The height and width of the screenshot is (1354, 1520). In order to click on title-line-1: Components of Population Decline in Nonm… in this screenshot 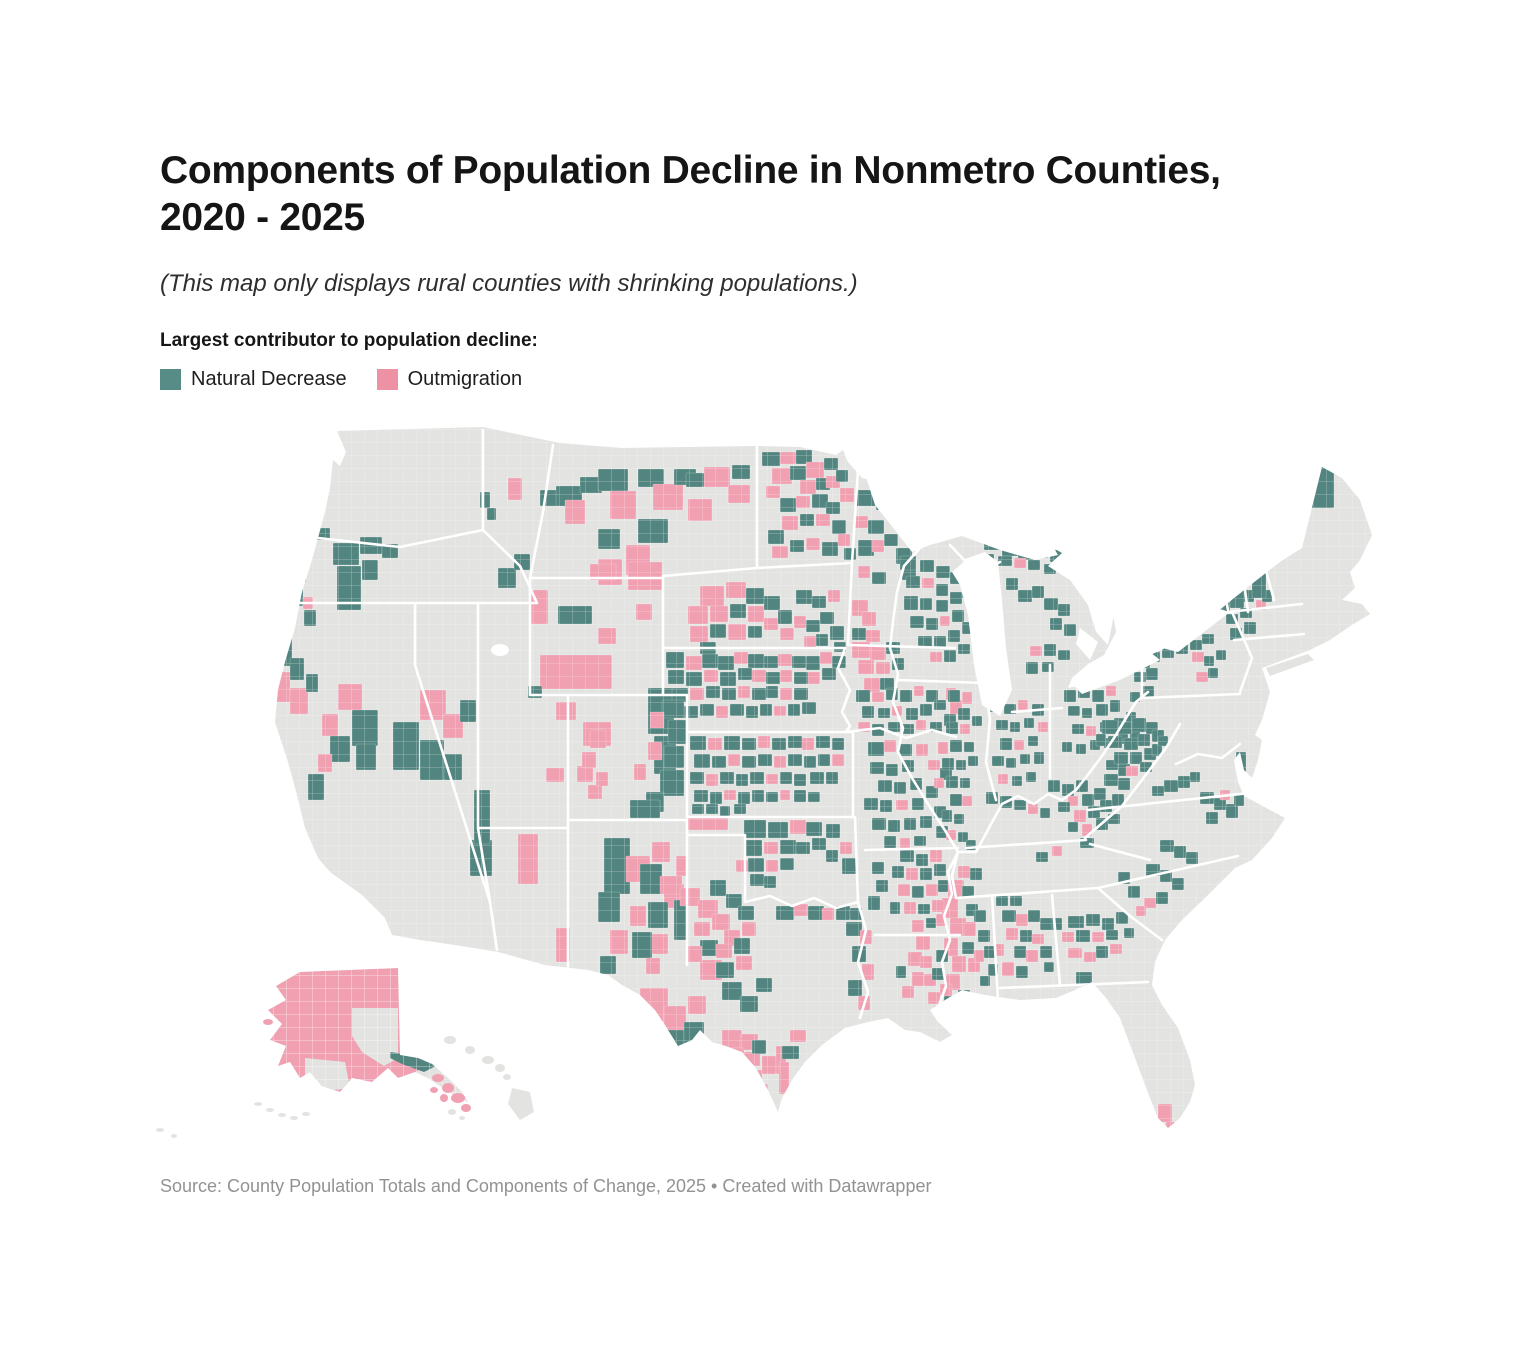, I will do `click(690, 170)`.